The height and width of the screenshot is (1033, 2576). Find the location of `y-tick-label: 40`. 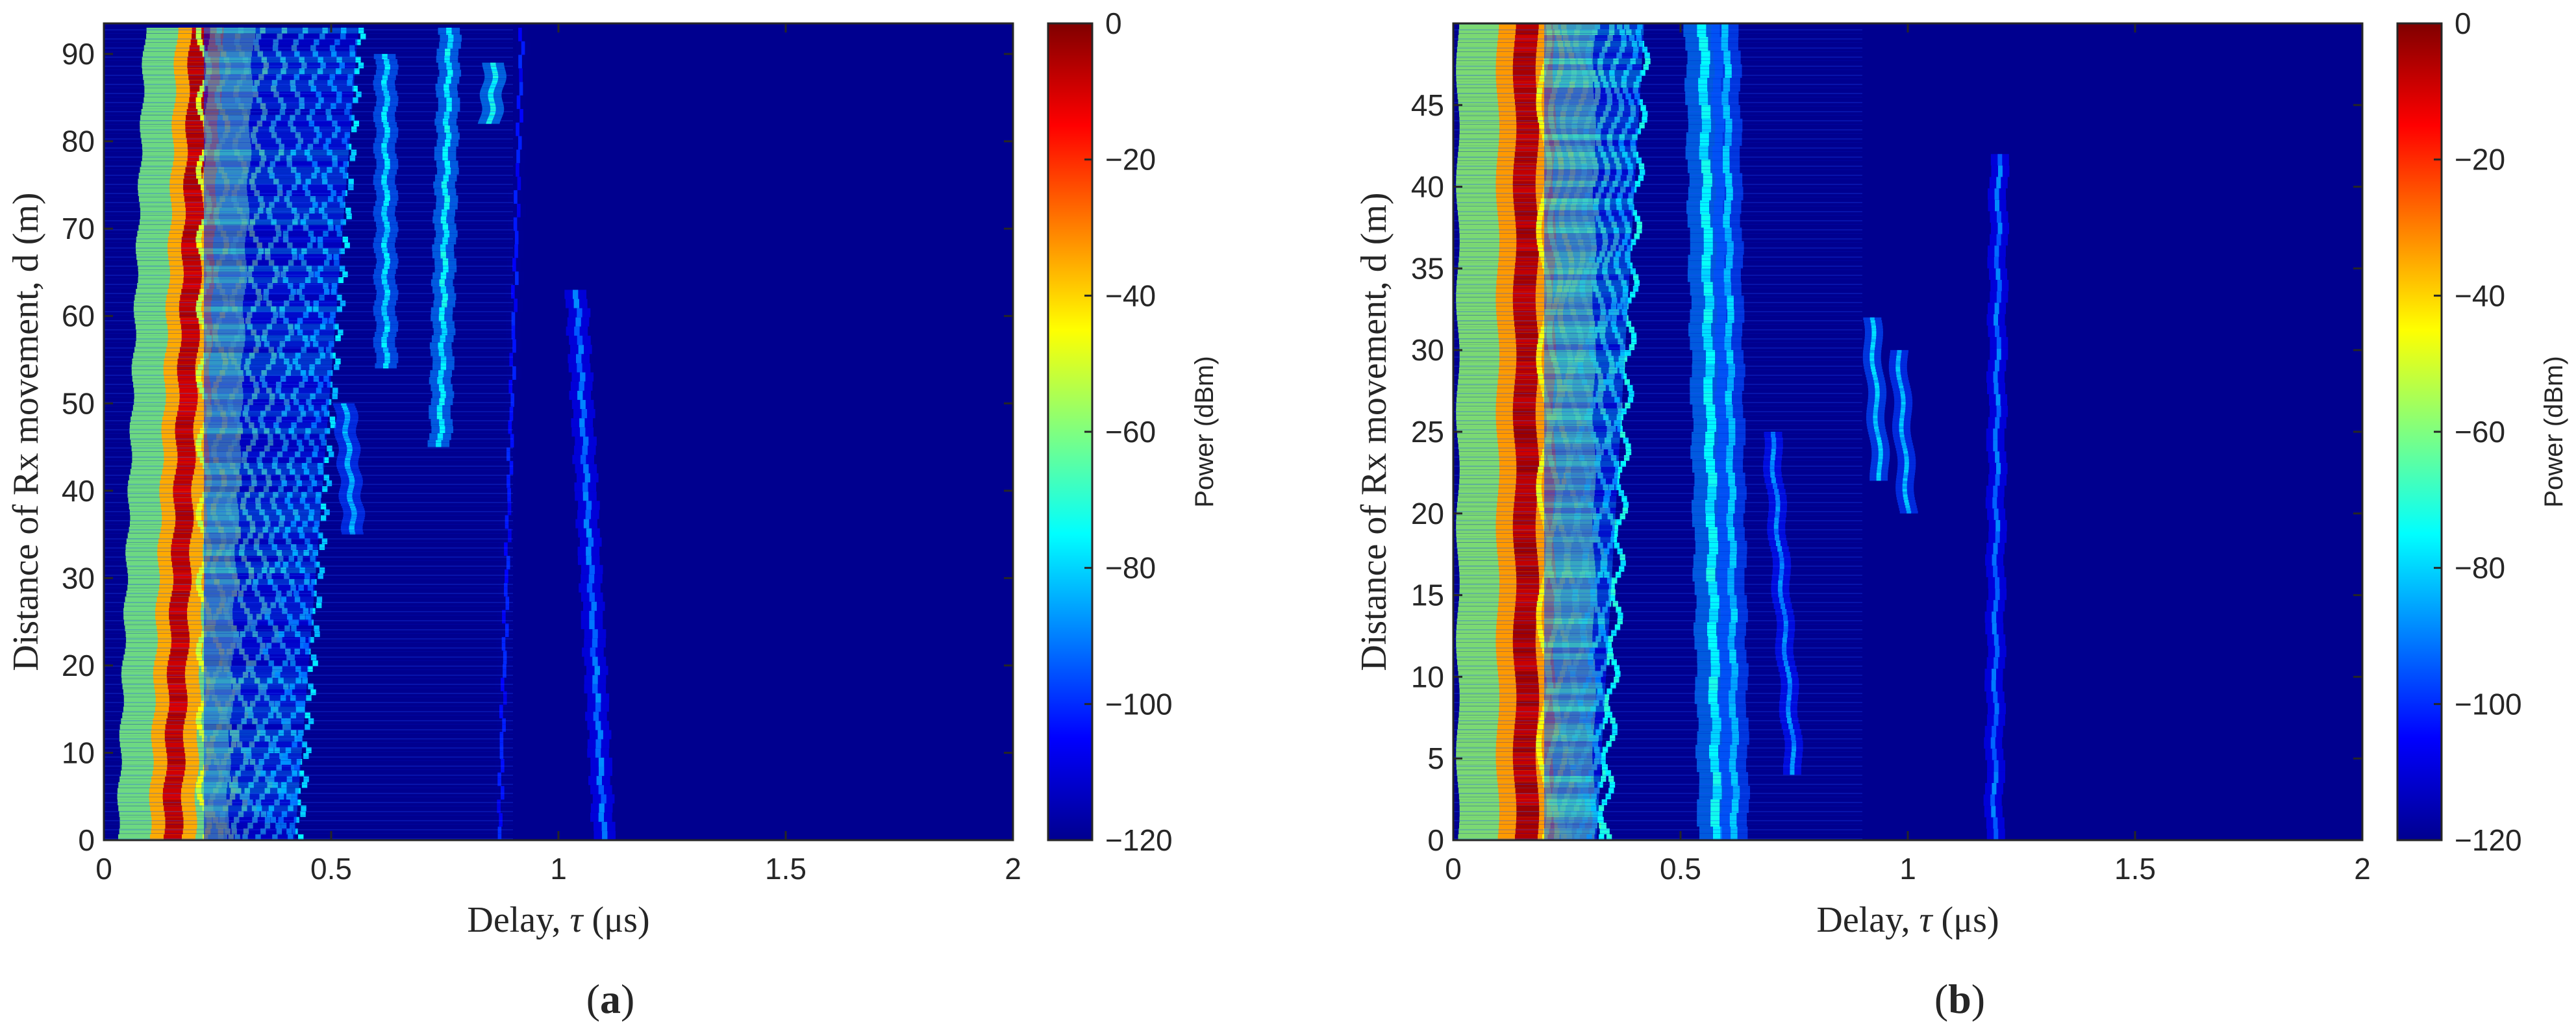

y-tick-label: 40 is located at coordinates (78, 491).